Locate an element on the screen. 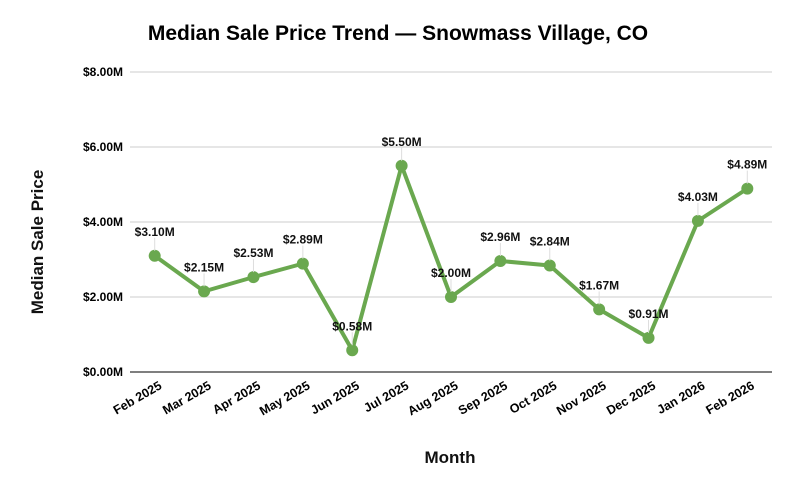  y-tick-label: $4.00M is located at coordinates (103, 222).